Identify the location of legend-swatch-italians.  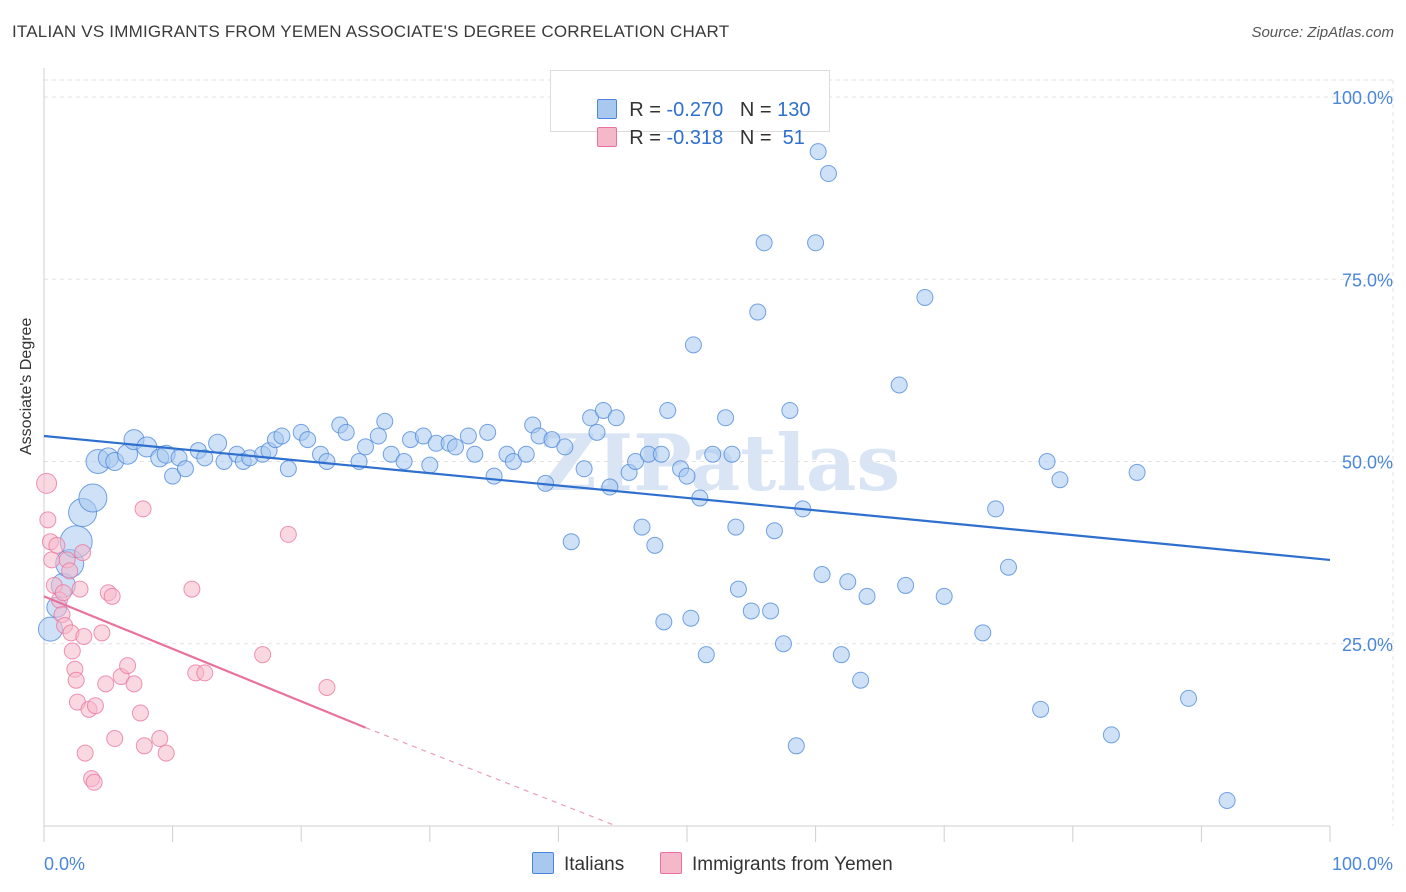
(607, 109).